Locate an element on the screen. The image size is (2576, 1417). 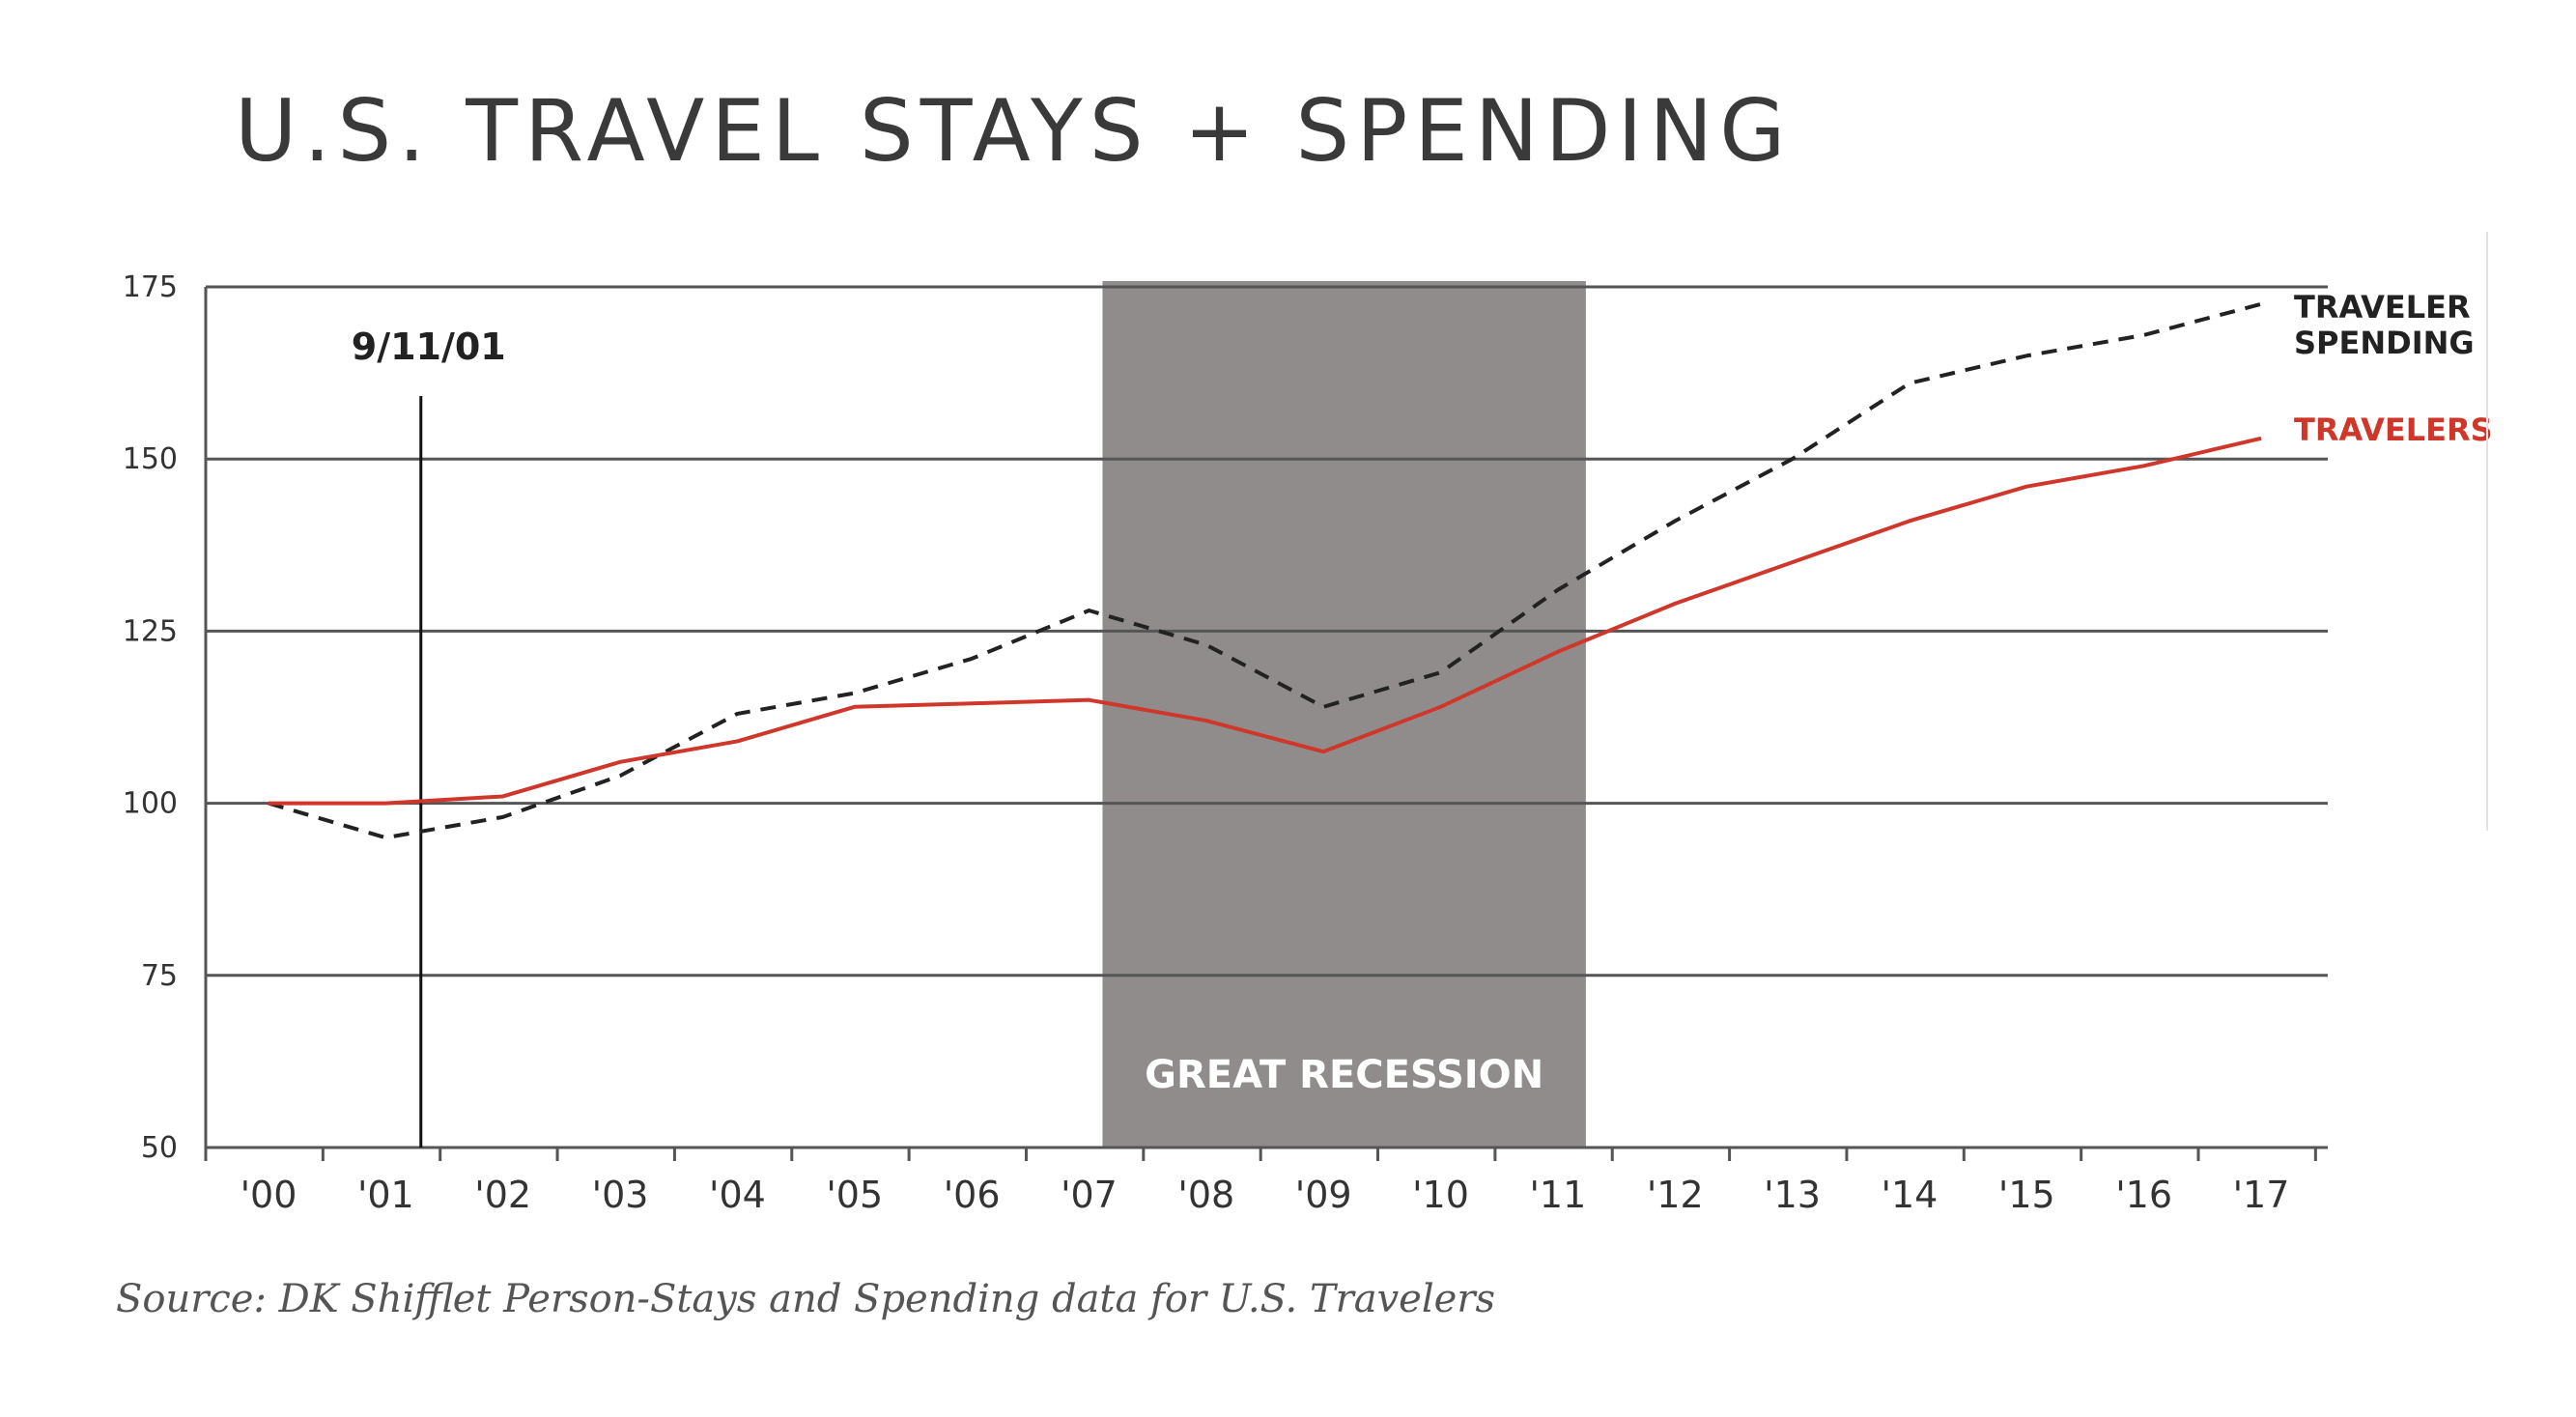
y-tick-label-50: 50 is located at coordinates (159, 1148).